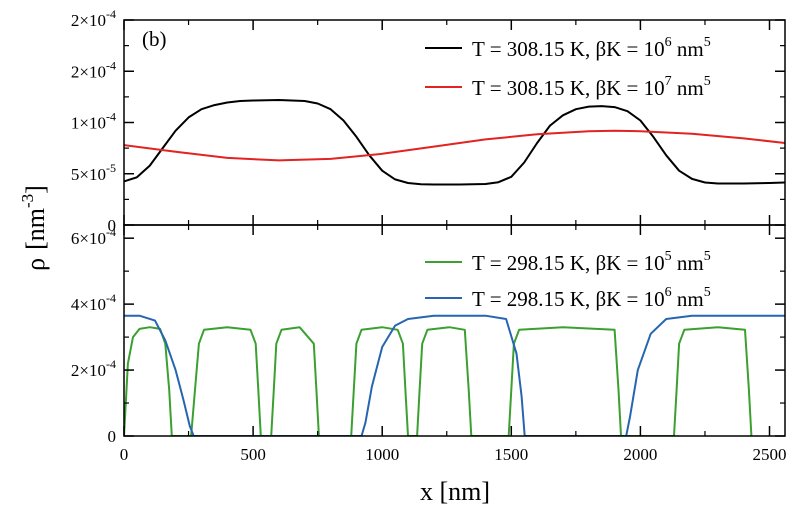  I want to click on xtick-label-3: 1500, so click(511, 454).